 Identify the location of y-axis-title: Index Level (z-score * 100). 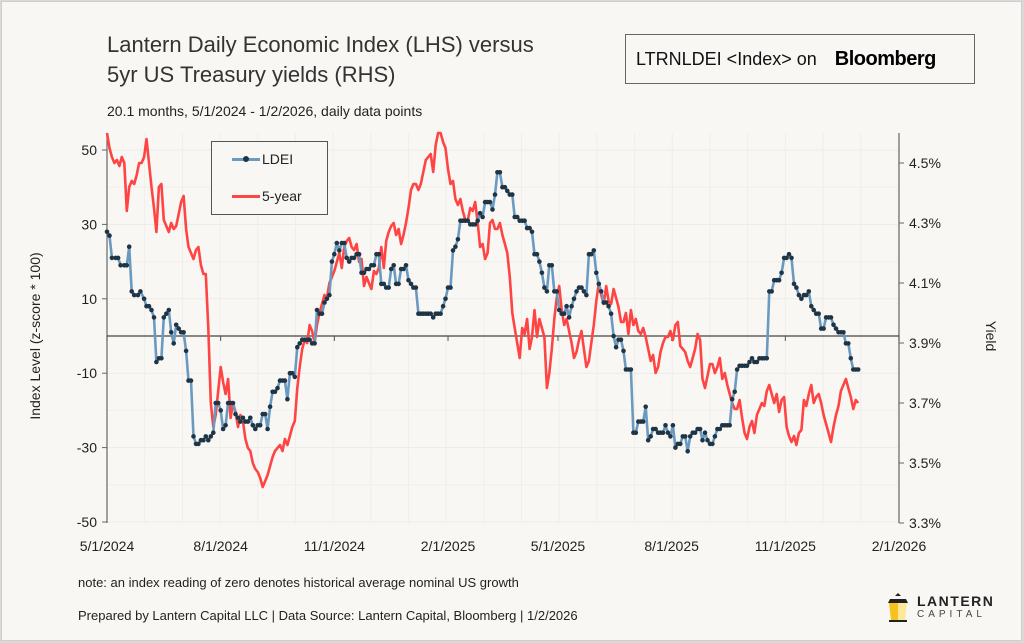
(35, 335).